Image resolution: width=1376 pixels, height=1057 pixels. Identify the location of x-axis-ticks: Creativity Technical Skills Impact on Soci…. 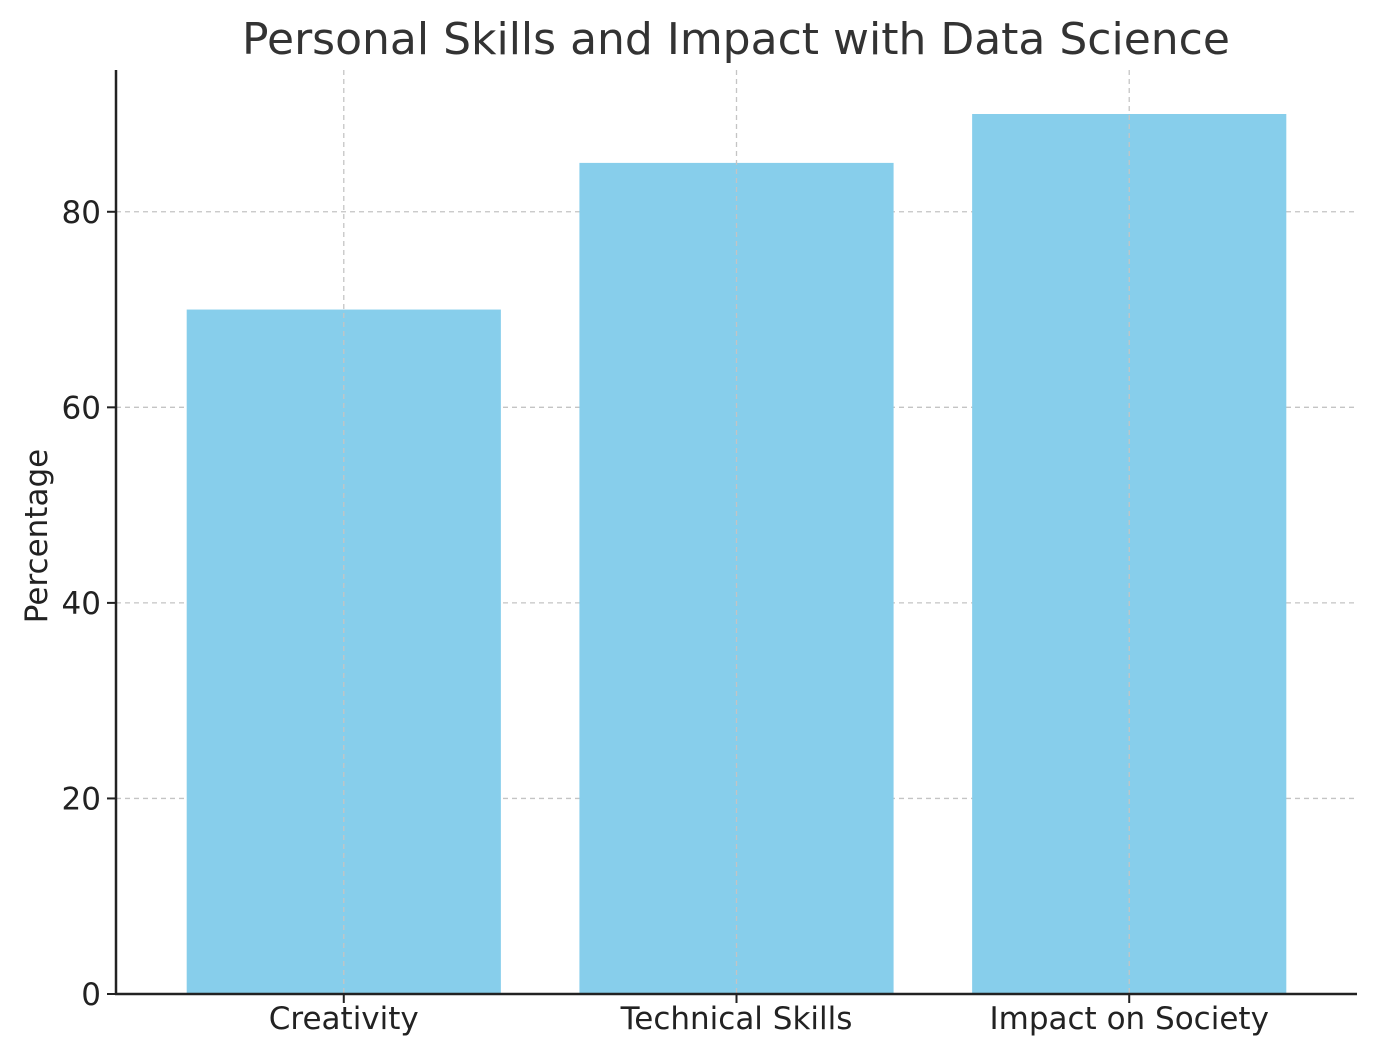
(769, 1015).